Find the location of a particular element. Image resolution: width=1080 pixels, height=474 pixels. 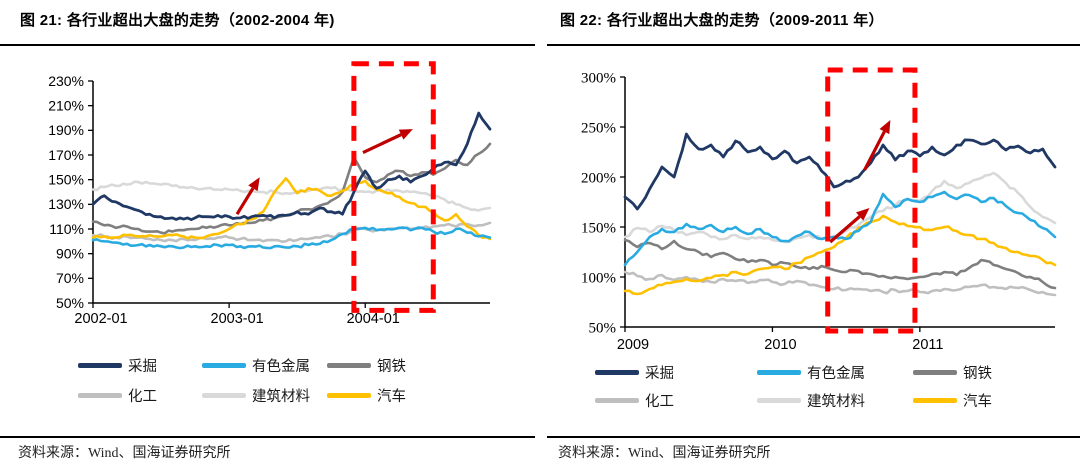

y-tick-label: 170% is located at coordinates (66, 155).